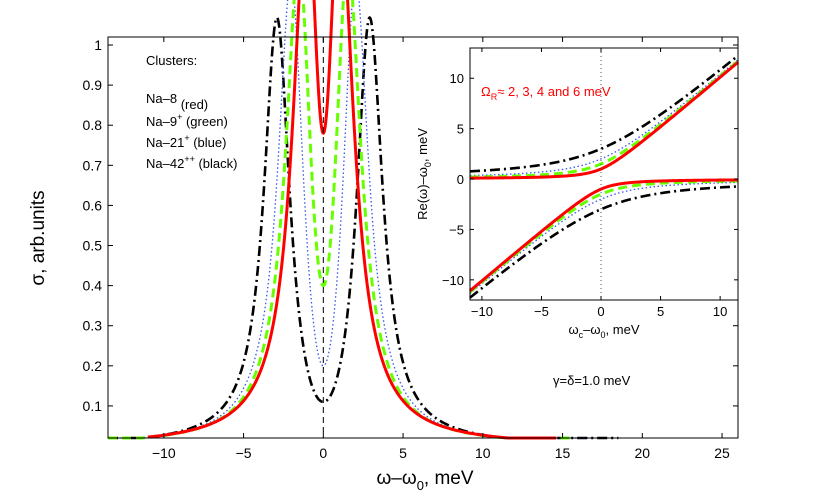  Describe the element at coordinates (541, 311) in the screenshot. I see `inset-x-tick-label: −5` at that location.